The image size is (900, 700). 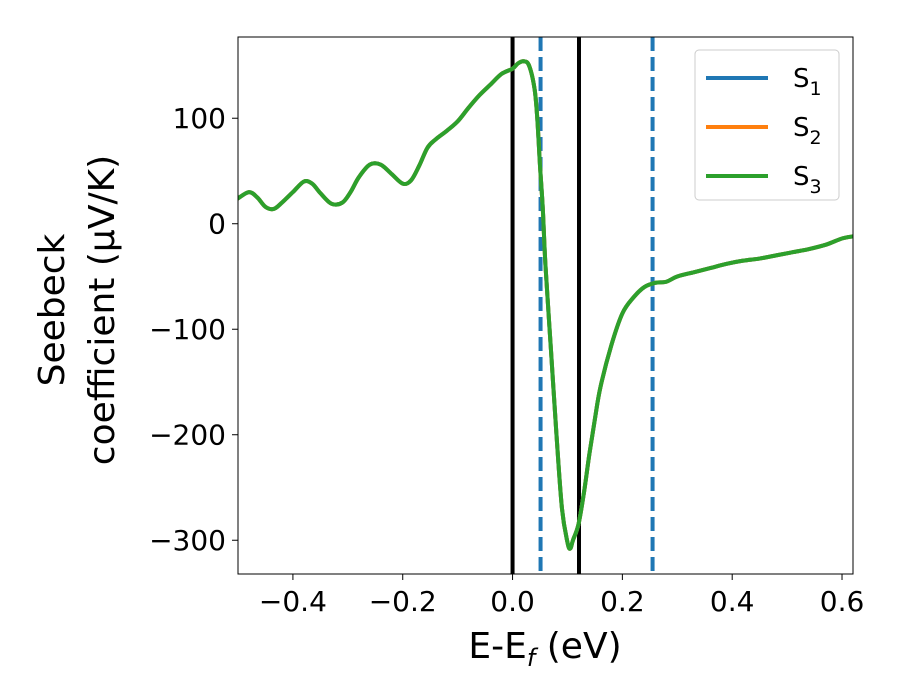 I want to click on x-axis-label: E-Ef (eV), so click(x=544, y=649).